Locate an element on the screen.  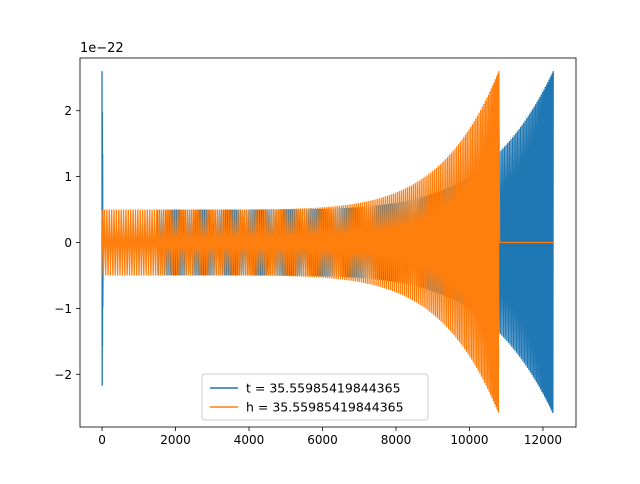
y-offset-label: 1e−22 is located at coordinates (102, 48).